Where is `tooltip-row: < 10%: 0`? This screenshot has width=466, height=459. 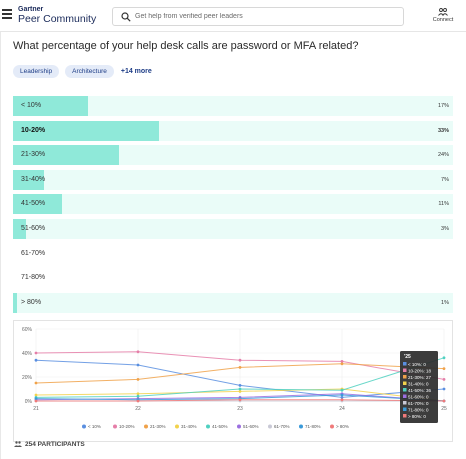 tooltip-row: < 10%: 0 is located at coordinates (417, 364).